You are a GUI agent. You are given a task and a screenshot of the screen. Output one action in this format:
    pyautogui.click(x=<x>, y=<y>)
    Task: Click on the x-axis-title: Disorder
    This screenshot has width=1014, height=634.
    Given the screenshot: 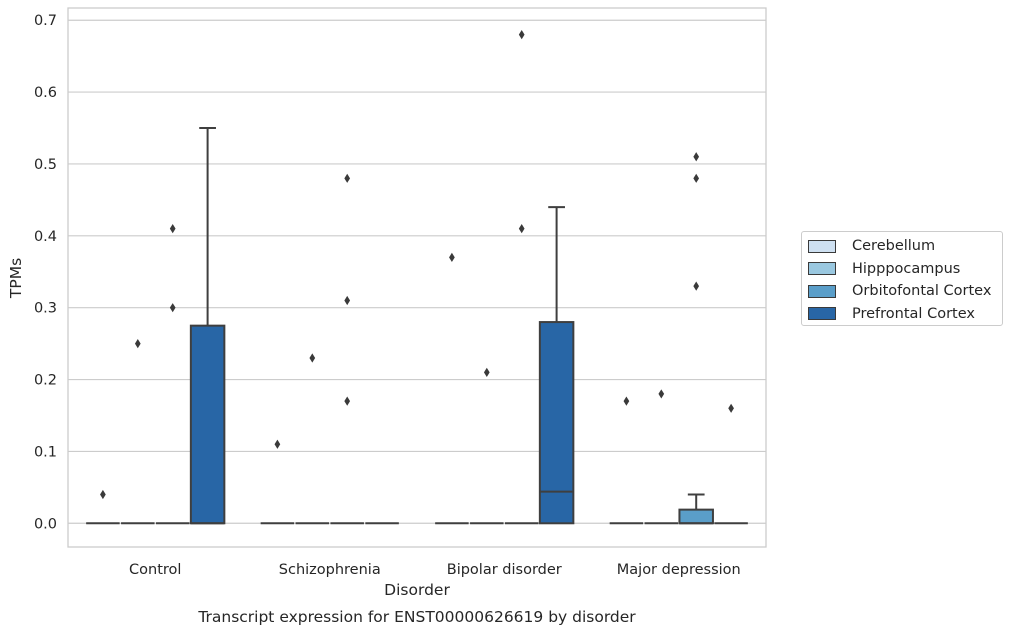 What is the action you would take?
    pyautogui.click(x=417, y=590)
    